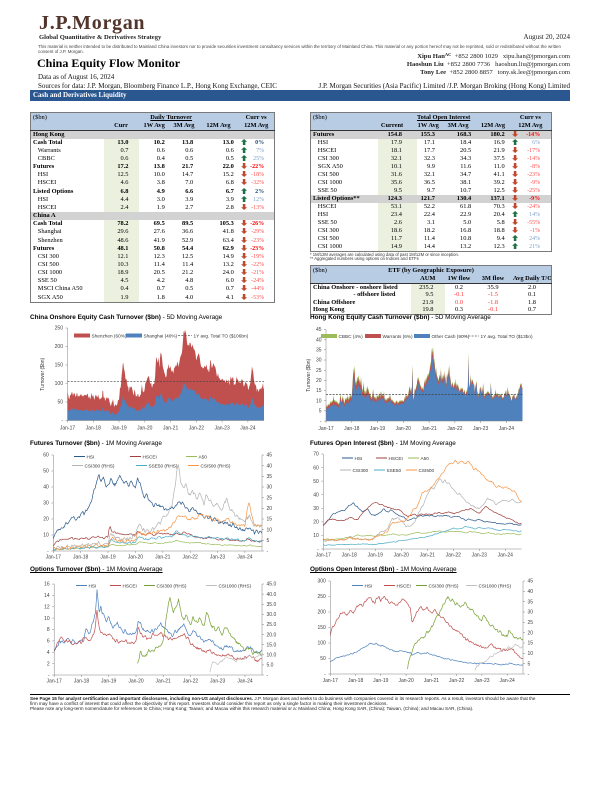  I want to click on svg-text: CSI500 (RHS), so click(216, 465).